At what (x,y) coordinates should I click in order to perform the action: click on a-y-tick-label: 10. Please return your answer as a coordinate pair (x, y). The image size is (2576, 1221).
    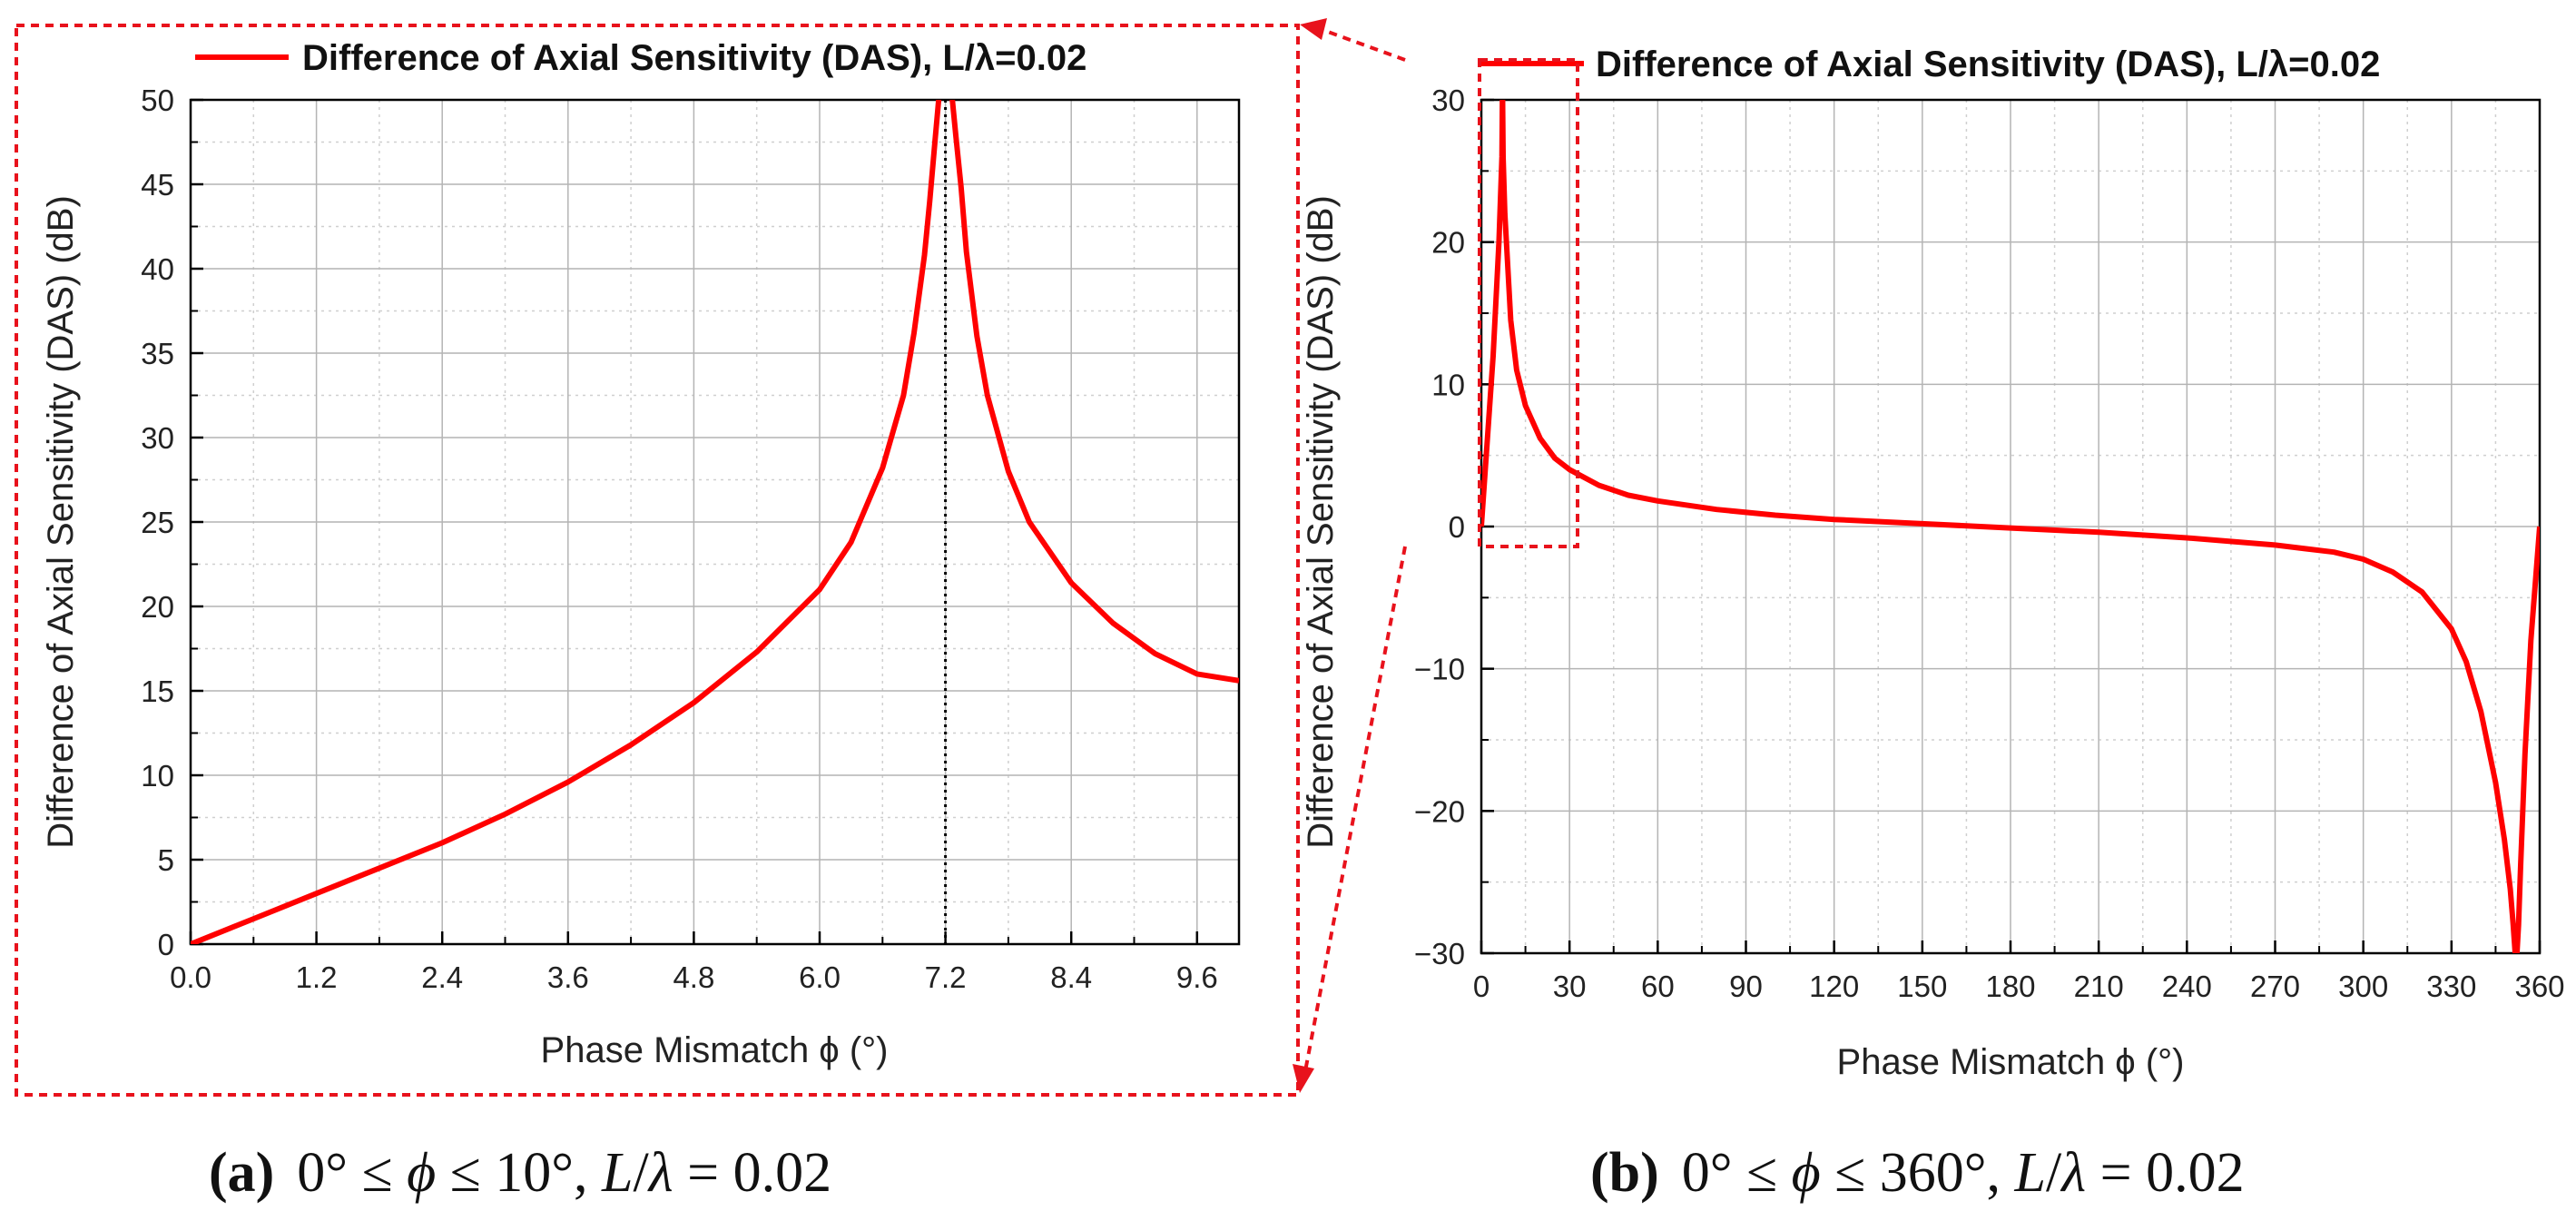
    Looking at the image, I should click on (157, 776).